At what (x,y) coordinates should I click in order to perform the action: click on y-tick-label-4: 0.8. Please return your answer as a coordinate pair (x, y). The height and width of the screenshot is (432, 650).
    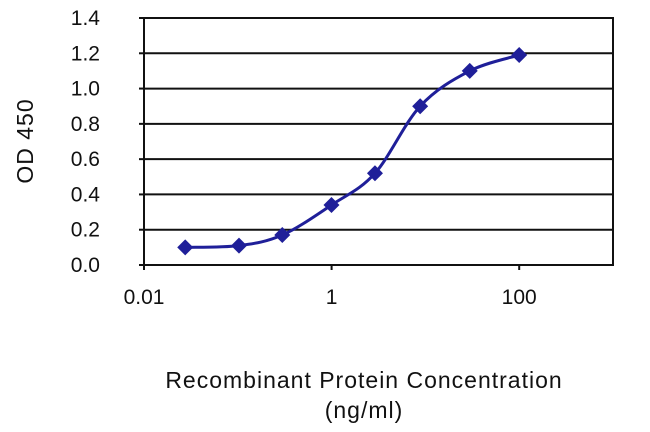
    Looking at the image, I should click on (85, 124).